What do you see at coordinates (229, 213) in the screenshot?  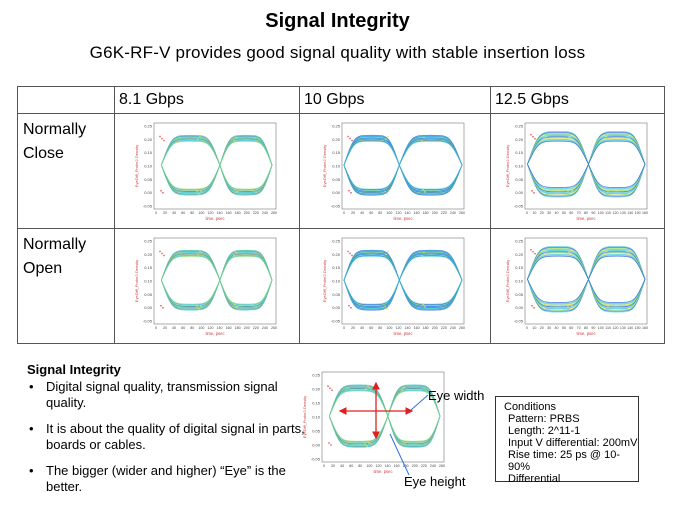 I see `x-tick-label: 160` at bounding box center [229, 213].